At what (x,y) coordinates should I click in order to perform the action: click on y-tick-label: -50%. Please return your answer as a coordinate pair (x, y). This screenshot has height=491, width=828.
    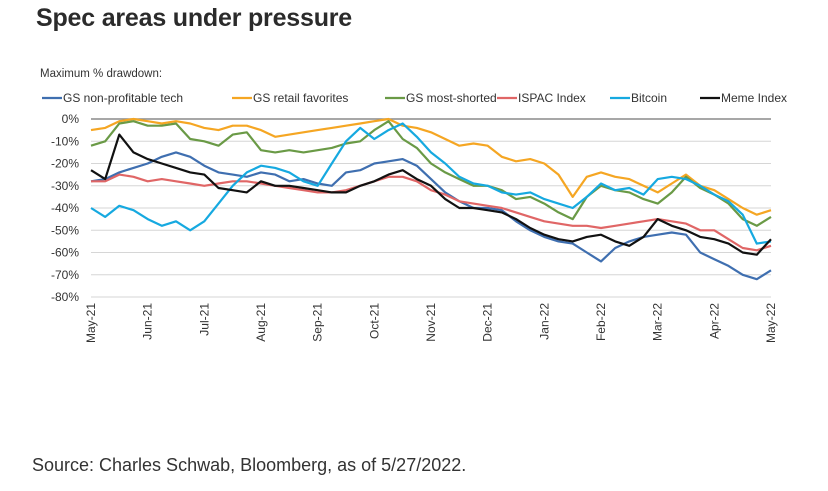
    Looking at the image, I should click on (65, 230).